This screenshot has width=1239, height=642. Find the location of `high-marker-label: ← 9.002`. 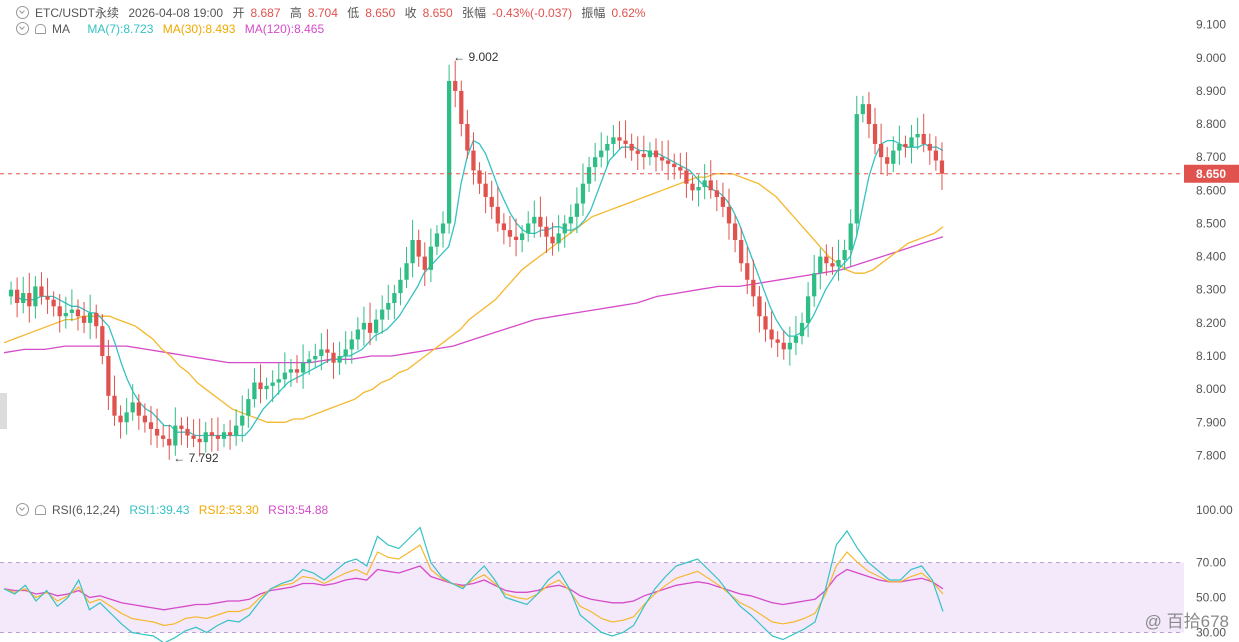

high-marker-label: ← 9.002 is located at coordinates (476, 57).